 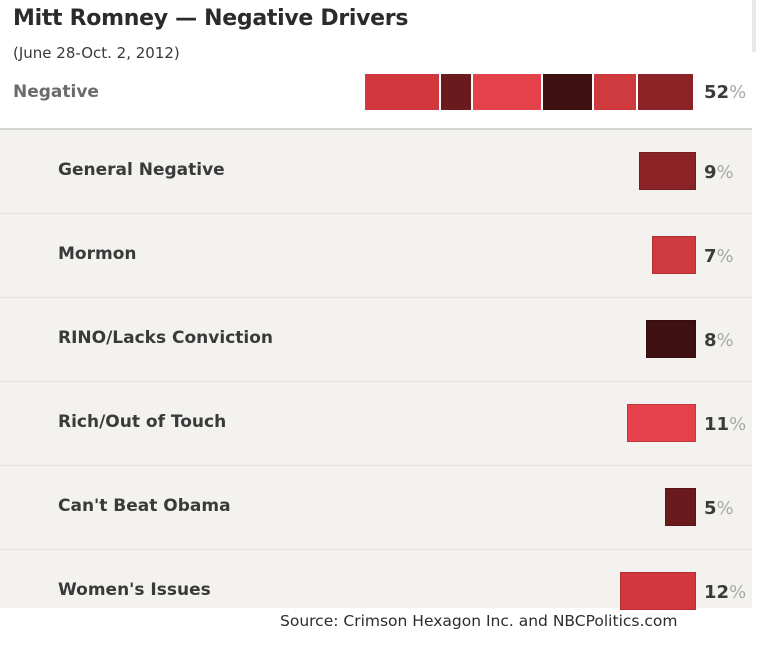 I want to click on divider, so click(x=376, y=129).